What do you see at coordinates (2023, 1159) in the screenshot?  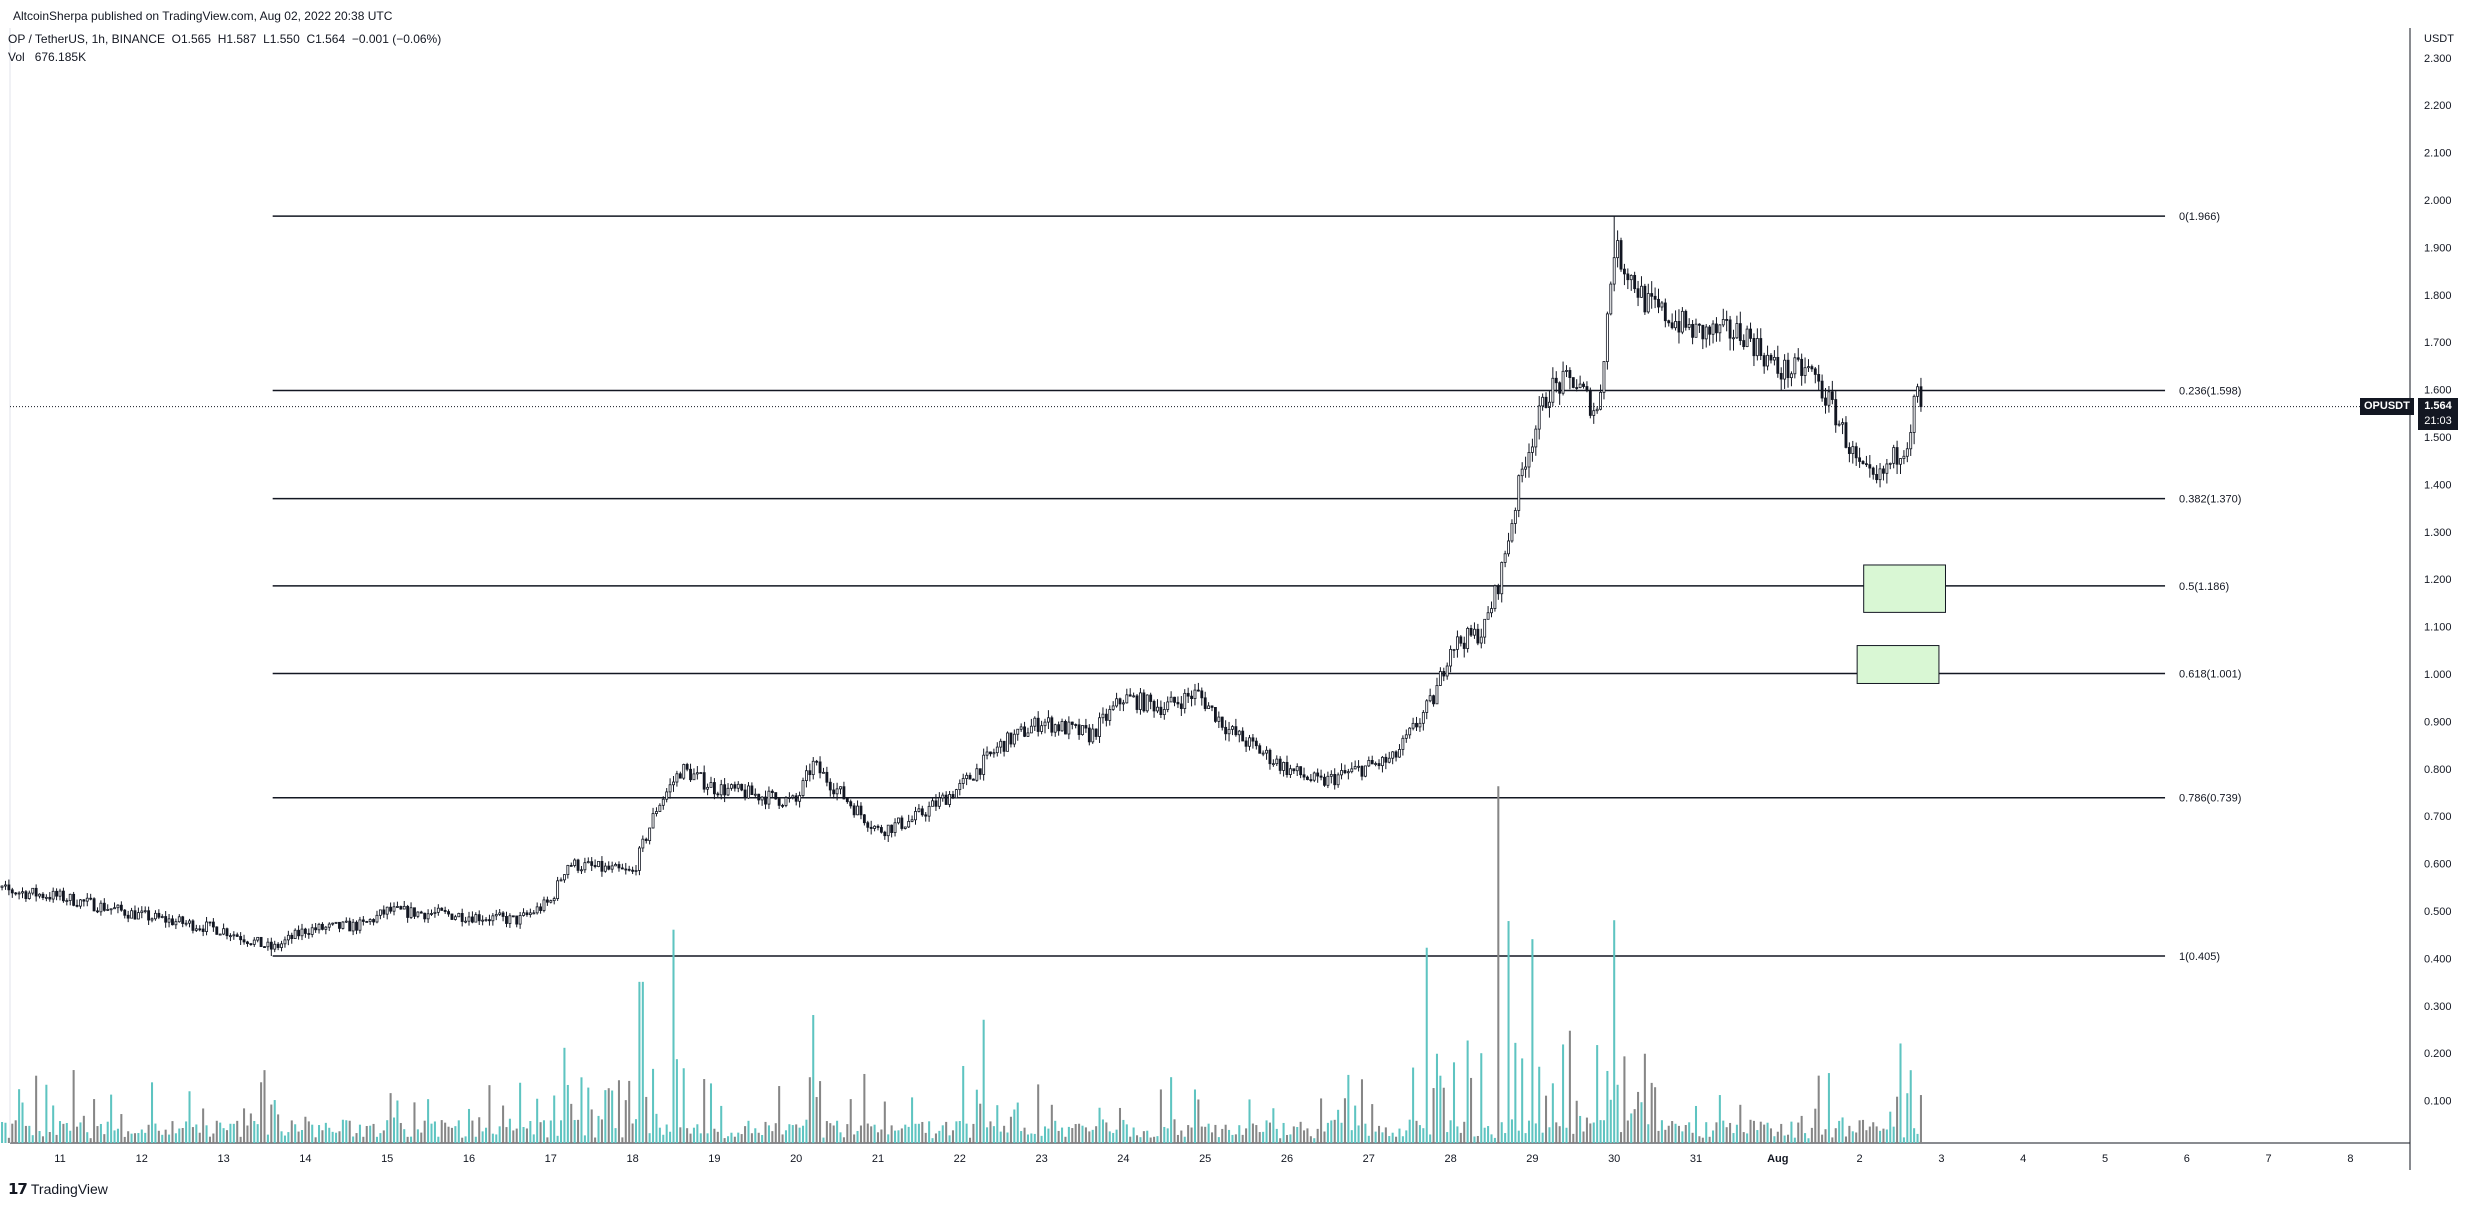 I see `time-tick-label: 4` at bounding box center [2023, 1159].